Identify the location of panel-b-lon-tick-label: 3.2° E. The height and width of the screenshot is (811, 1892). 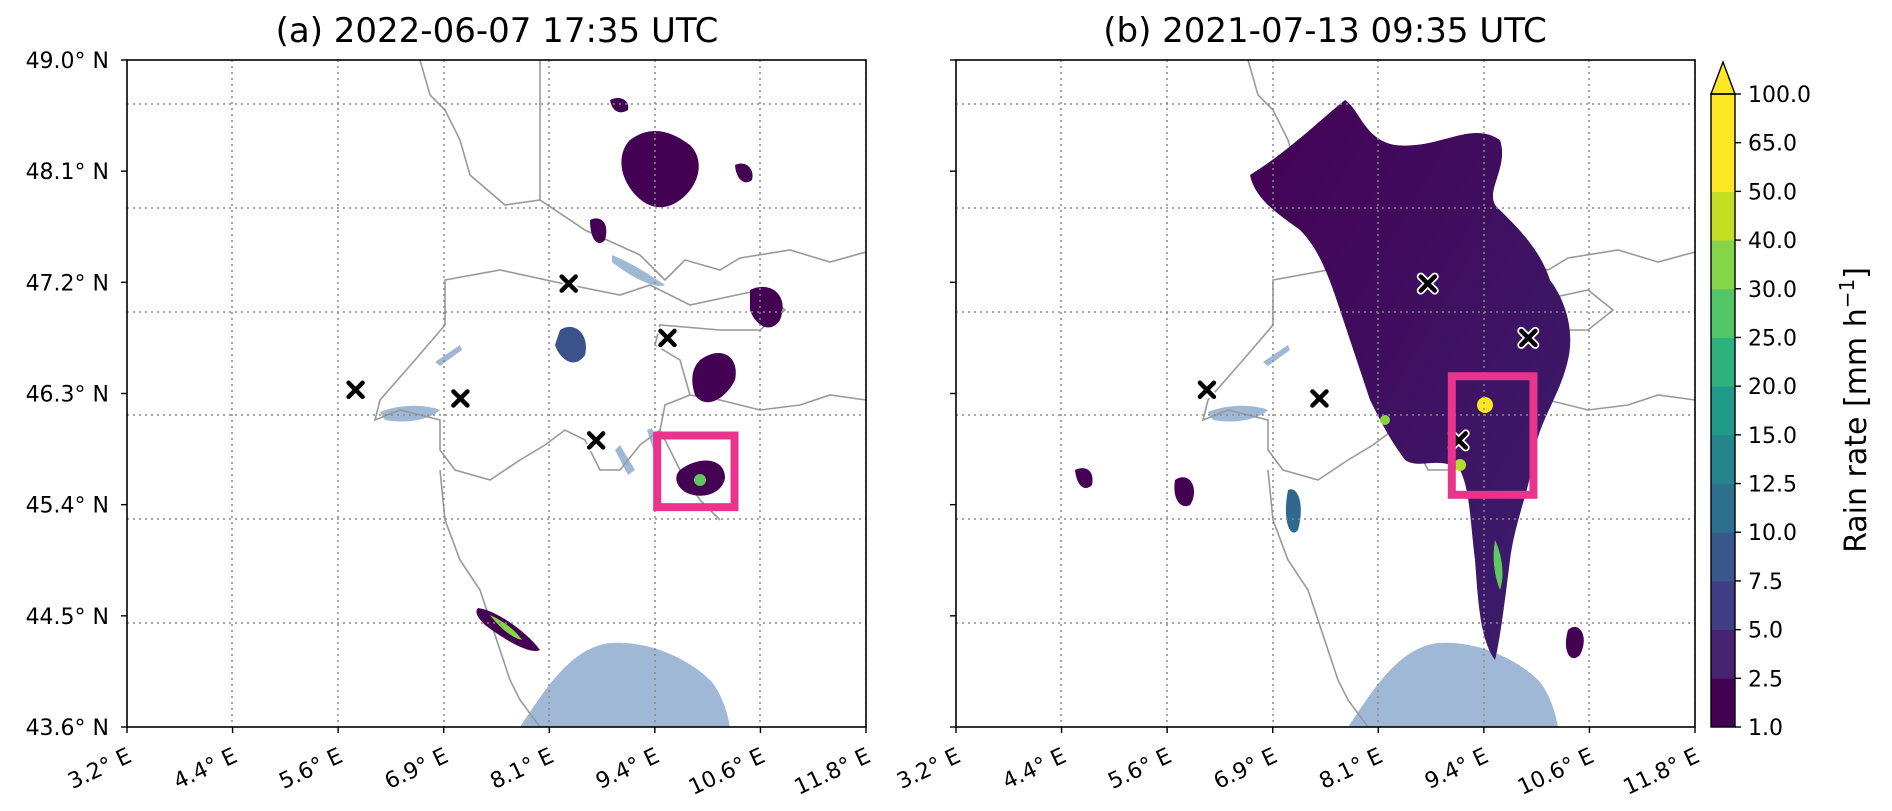
(928, 769).